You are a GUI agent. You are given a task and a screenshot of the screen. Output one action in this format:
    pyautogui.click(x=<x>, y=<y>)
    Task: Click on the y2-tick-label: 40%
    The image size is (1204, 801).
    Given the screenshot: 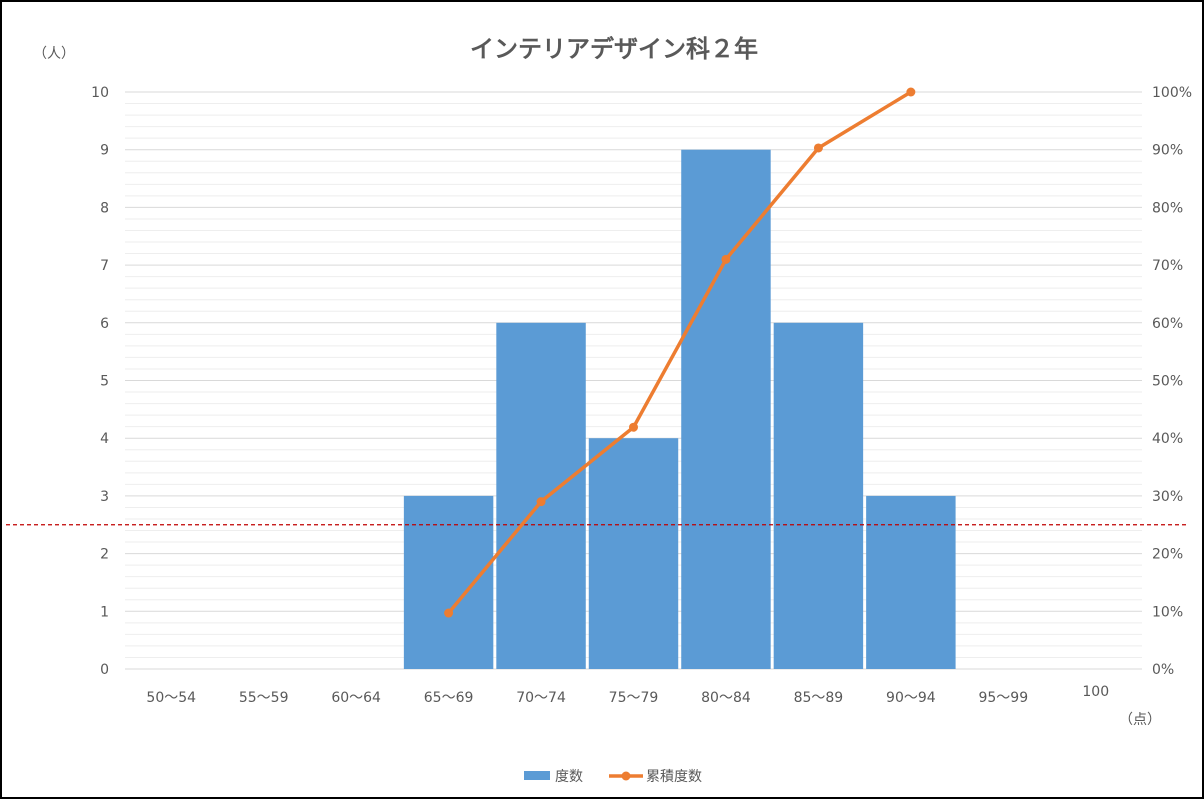 What is the action you would take?
    pyautogui.click(x=1167, y=439)
    